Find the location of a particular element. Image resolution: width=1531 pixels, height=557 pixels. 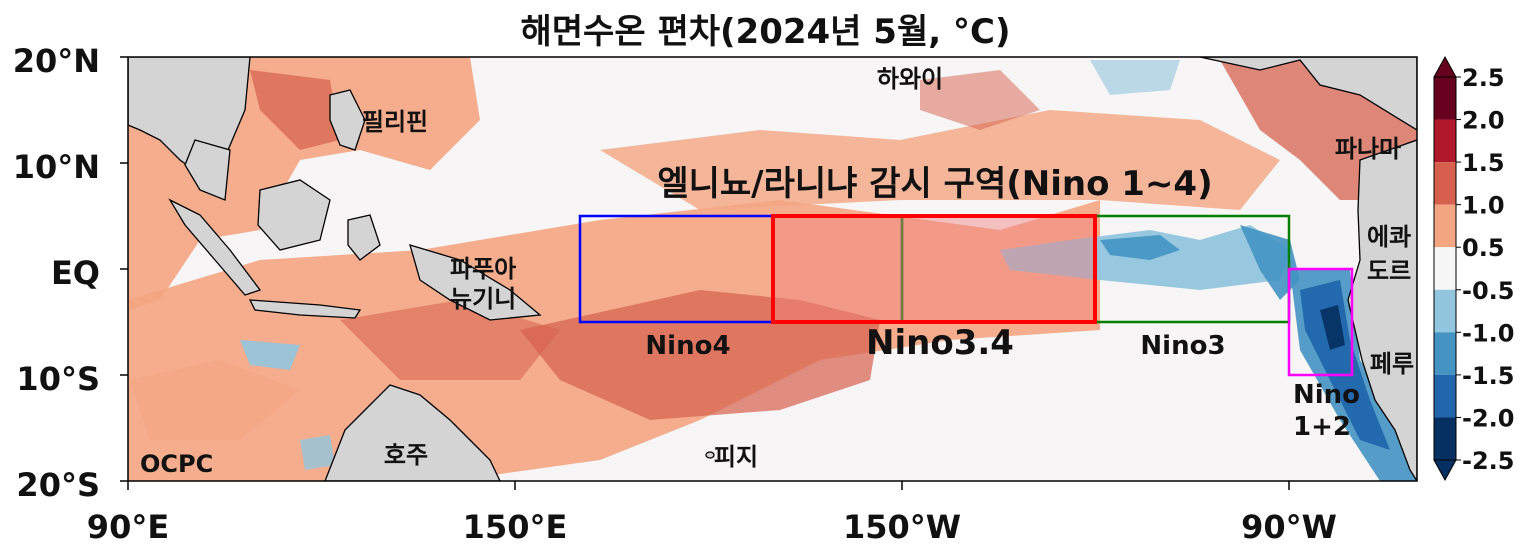

colorbar-label: 2.0 is located at coordinates (1483, 121).